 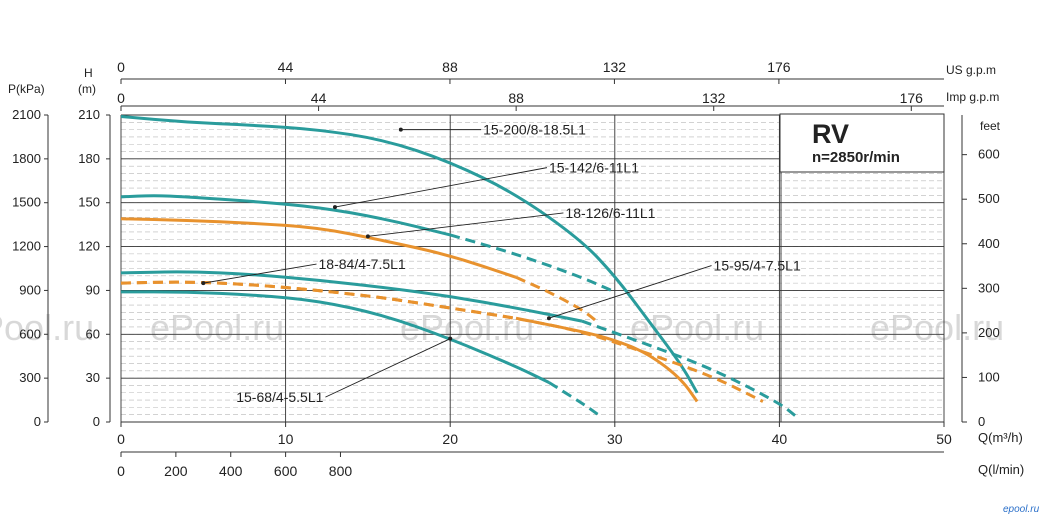 What do you see at coordinates (534, 130) in the screenshot?
I see `series-label: 15-200/8-18.5L1` at bounding box center [534, 130].